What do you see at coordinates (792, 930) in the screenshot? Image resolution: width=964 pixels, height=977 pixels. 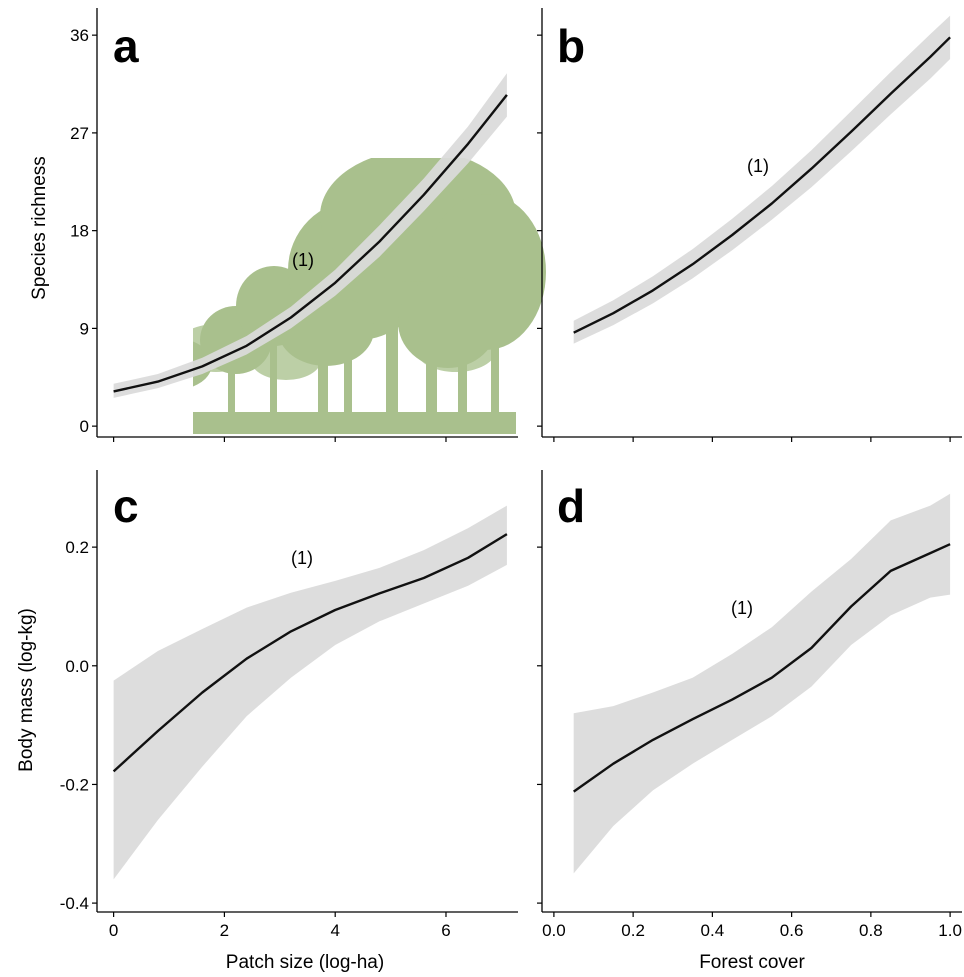 I see `x-tick-label: 0.6` at bounding box center [792, 930].